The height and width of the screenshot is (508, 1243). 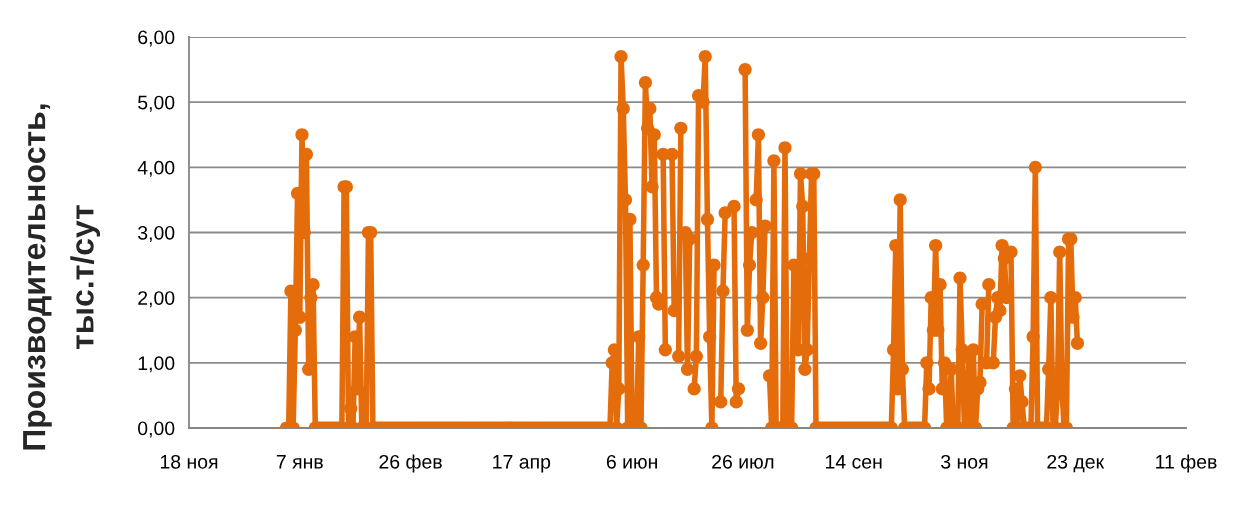 What do you see at coordinates (62, 277) in the screenshot?
I see `y-axis-title: Производительность, тыс.т/сут` at bounding box center [62, 277].